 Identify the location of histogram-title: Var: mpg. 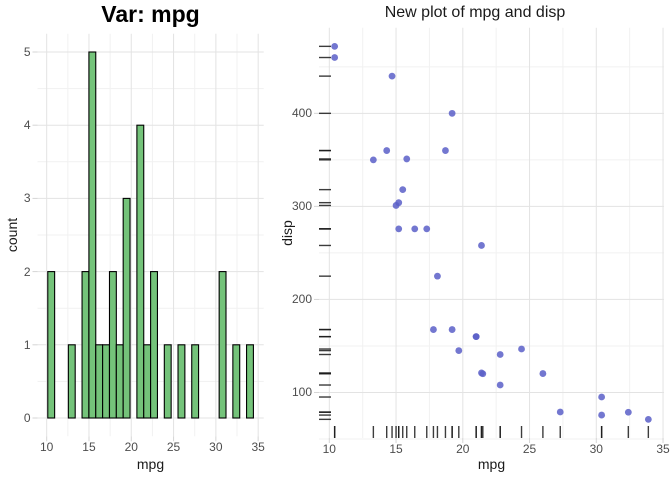
(150, 14).